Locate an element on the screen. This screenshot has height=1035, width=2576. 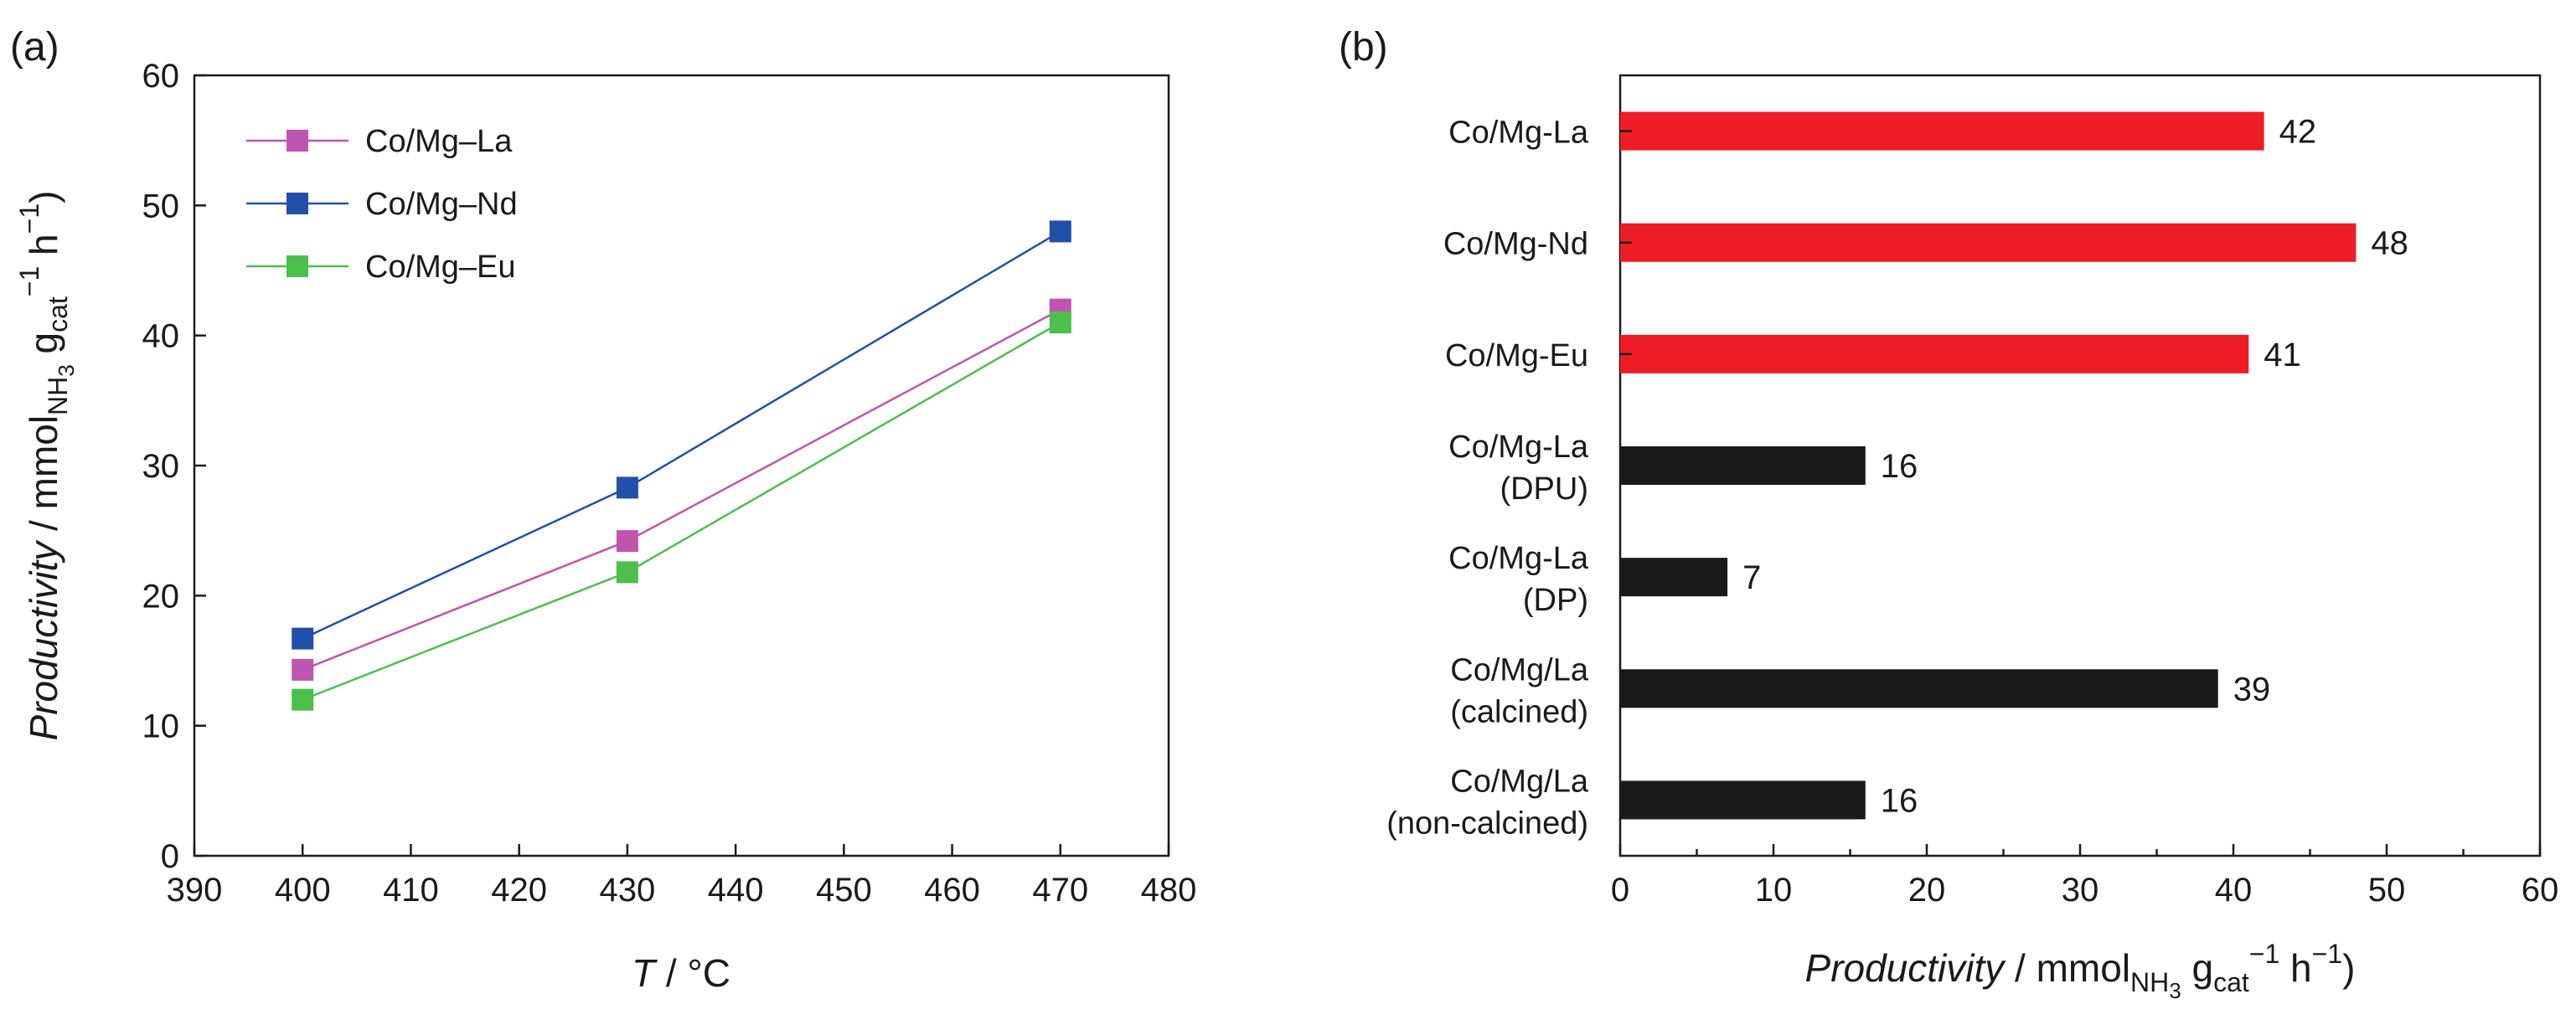
y-tick-label: 30 is located at coordinates (161, 466).